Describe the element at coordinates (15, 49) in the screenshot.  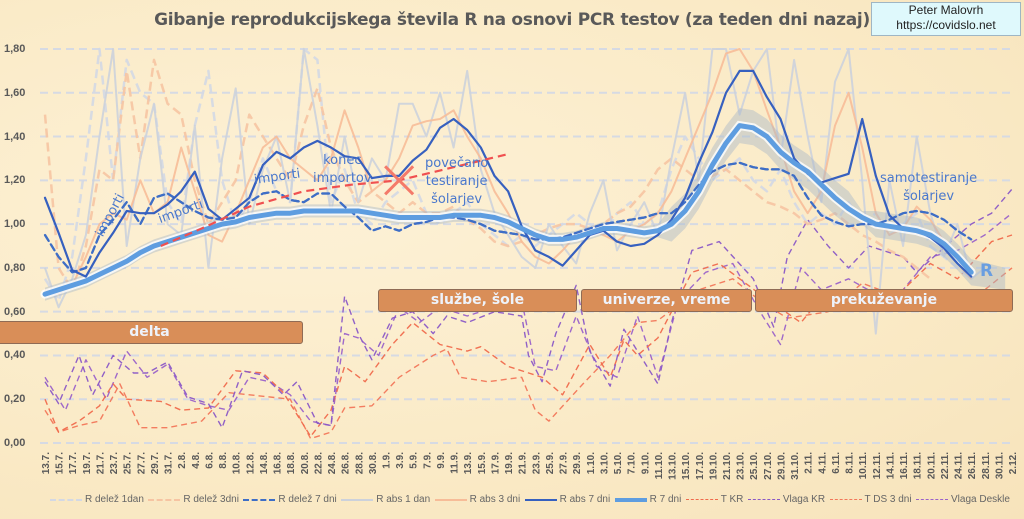
I see `y-tick-label: 1,80` at that location.